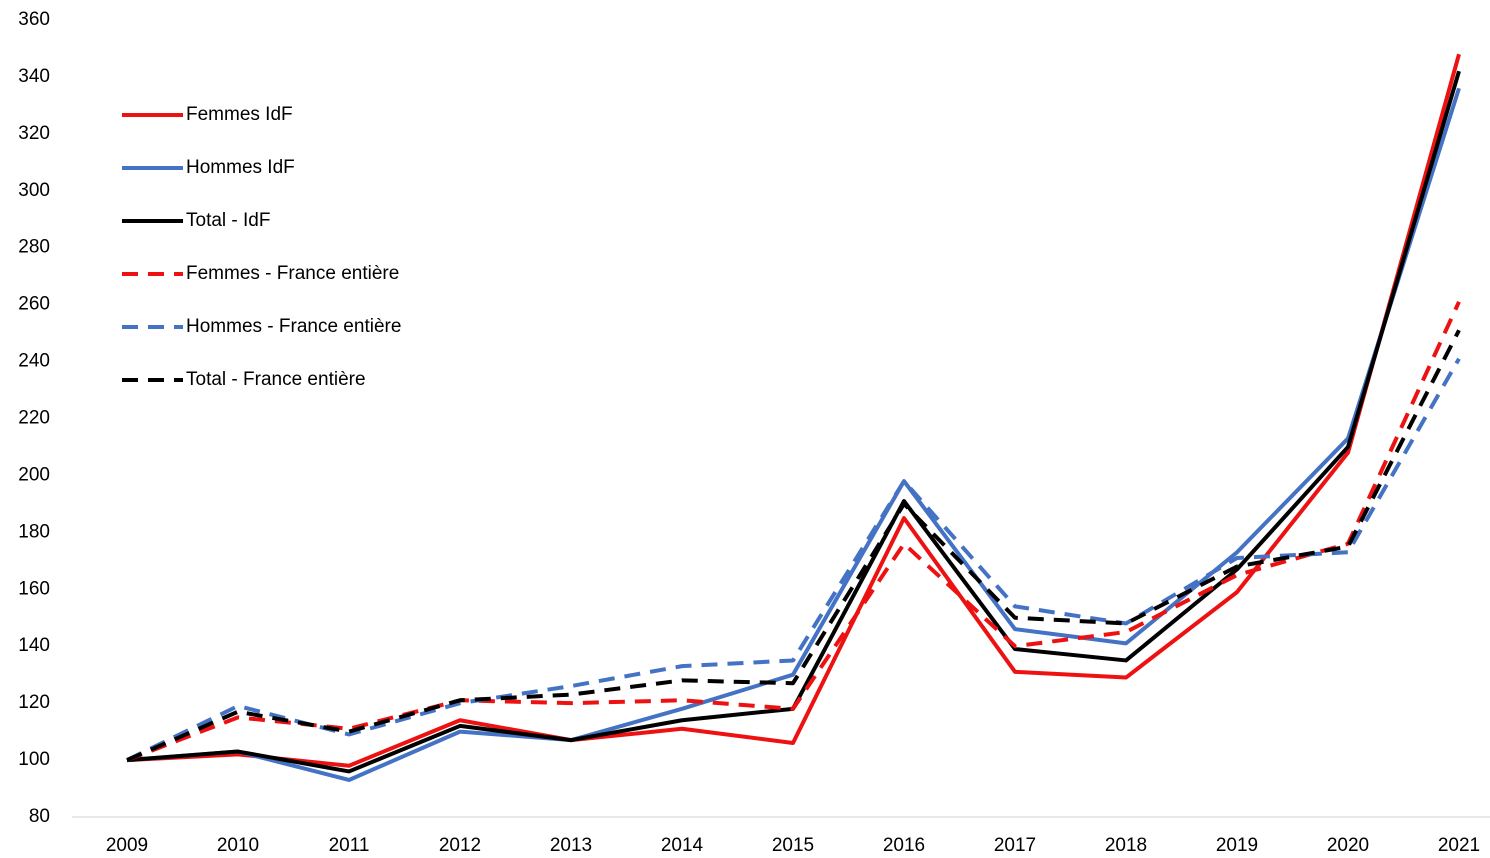 The image size is (1490, 858). I want to click on y-tick-label: 340, so click(34, 76).